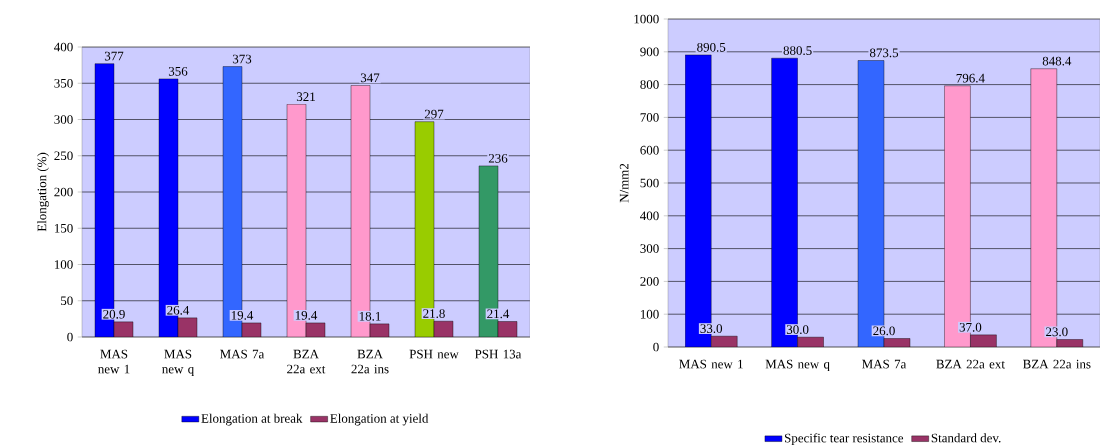  What do you see at coordinates (178, 310) in the screenshot?
I see `data-label: 26.4` at bounding box center [178, 310].